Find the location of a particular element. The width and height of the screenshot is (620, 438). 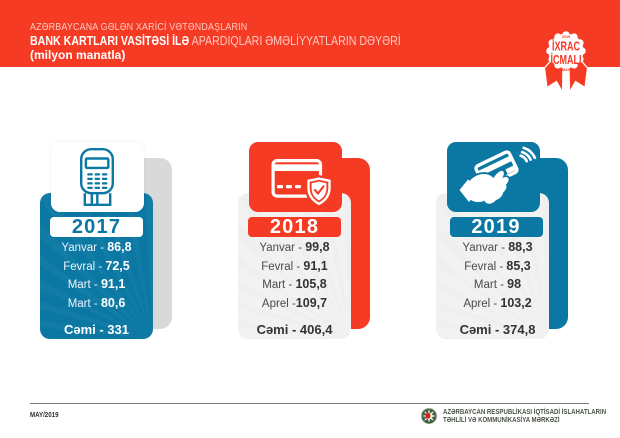

svg-text: MAY is located at coordinates (566, 70).